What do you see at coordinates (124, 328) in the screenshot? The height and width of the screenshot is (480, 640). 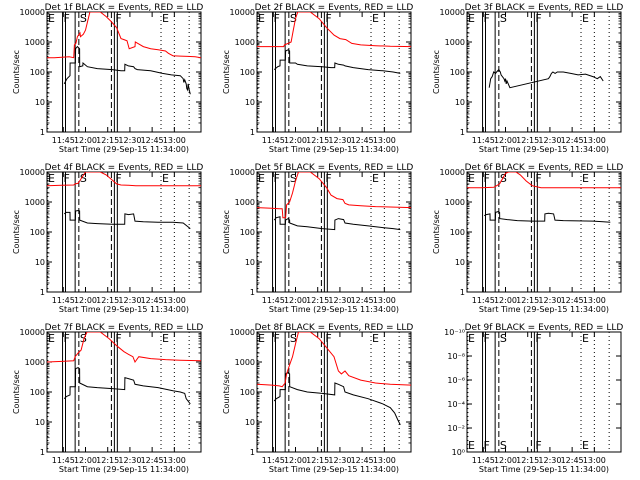 I see `panel-title: Det 7f BLACK = Events, RED = LLD` at bounding box center [124, 328].